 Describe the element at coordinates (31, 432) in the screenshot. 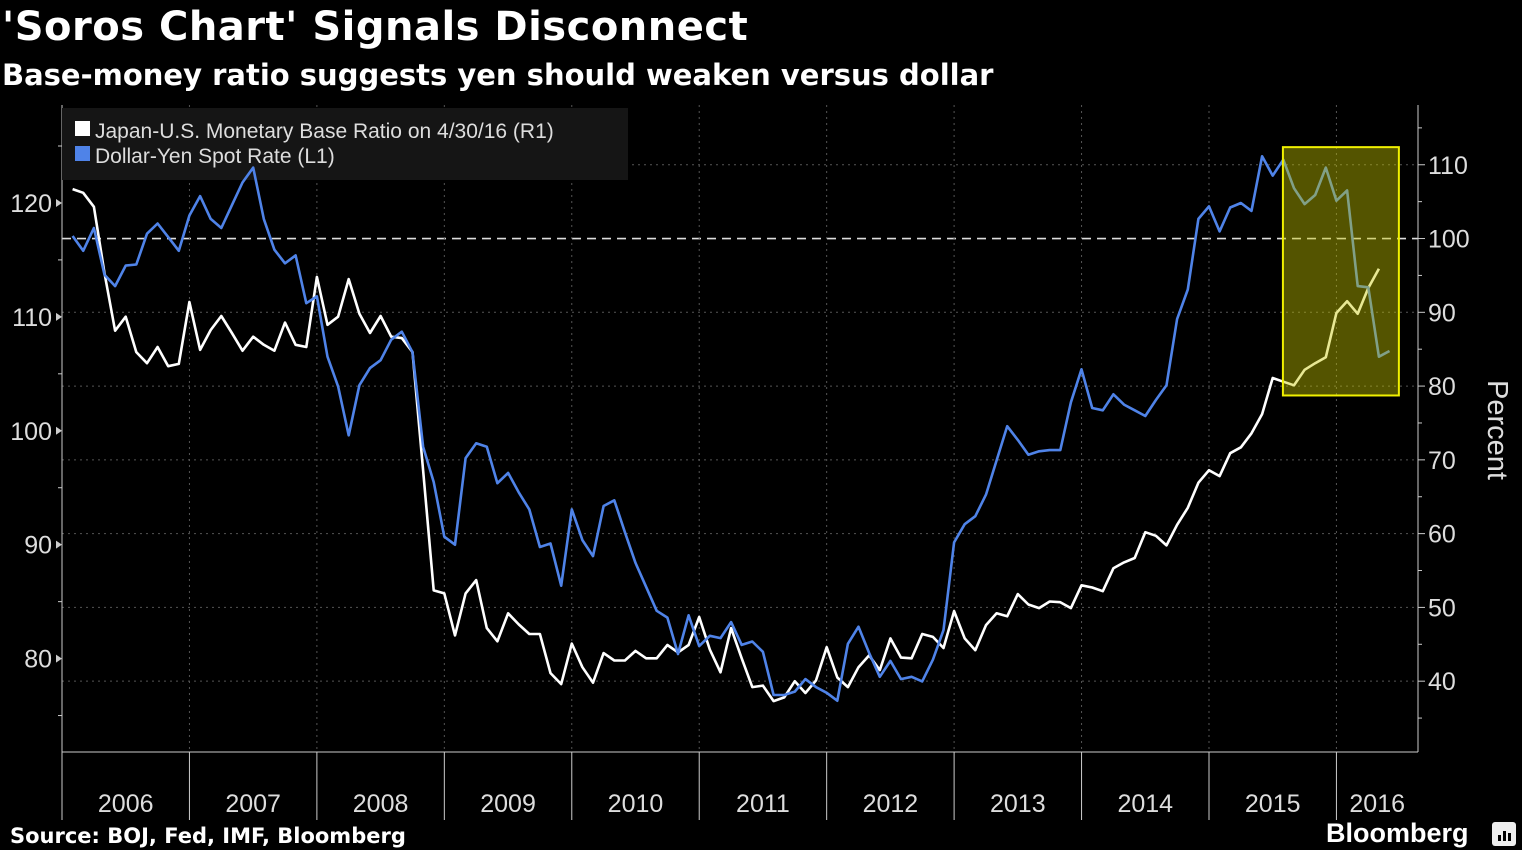

I see `left-tick-label: 100` at that location.